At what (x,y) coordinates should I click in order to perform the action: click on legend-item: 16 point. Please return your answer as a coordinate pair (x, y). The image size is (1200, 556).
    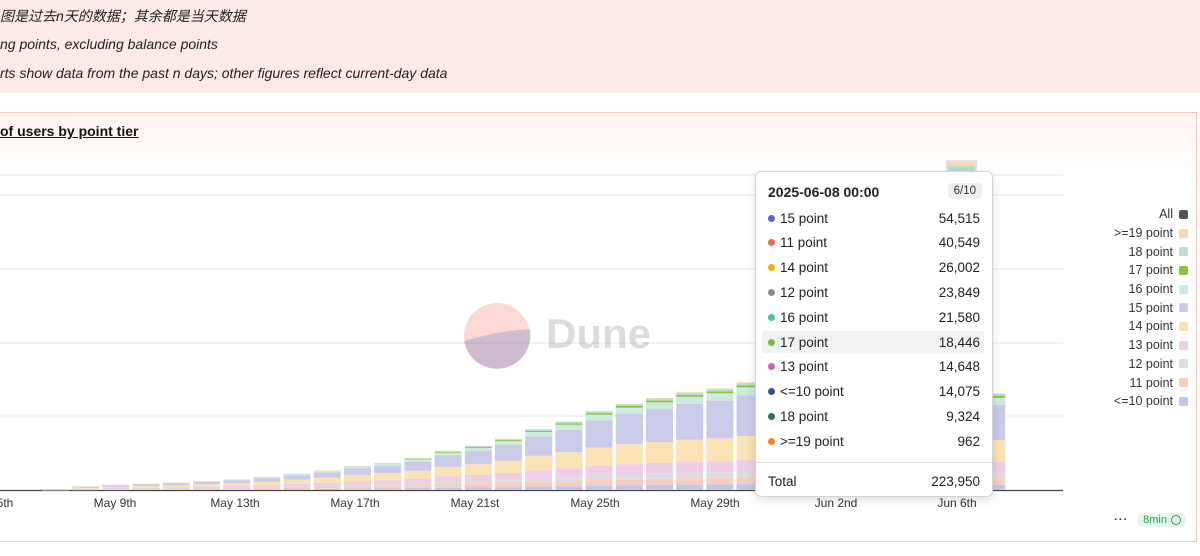
    Looking at the image, I should click on (1151, 289).